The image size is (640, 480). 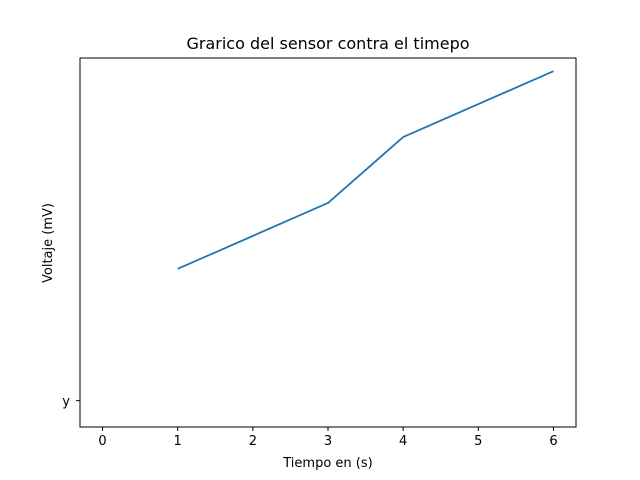 I want to click on y-axis-label: Voltaje (mV), so click(x=48, y=243).